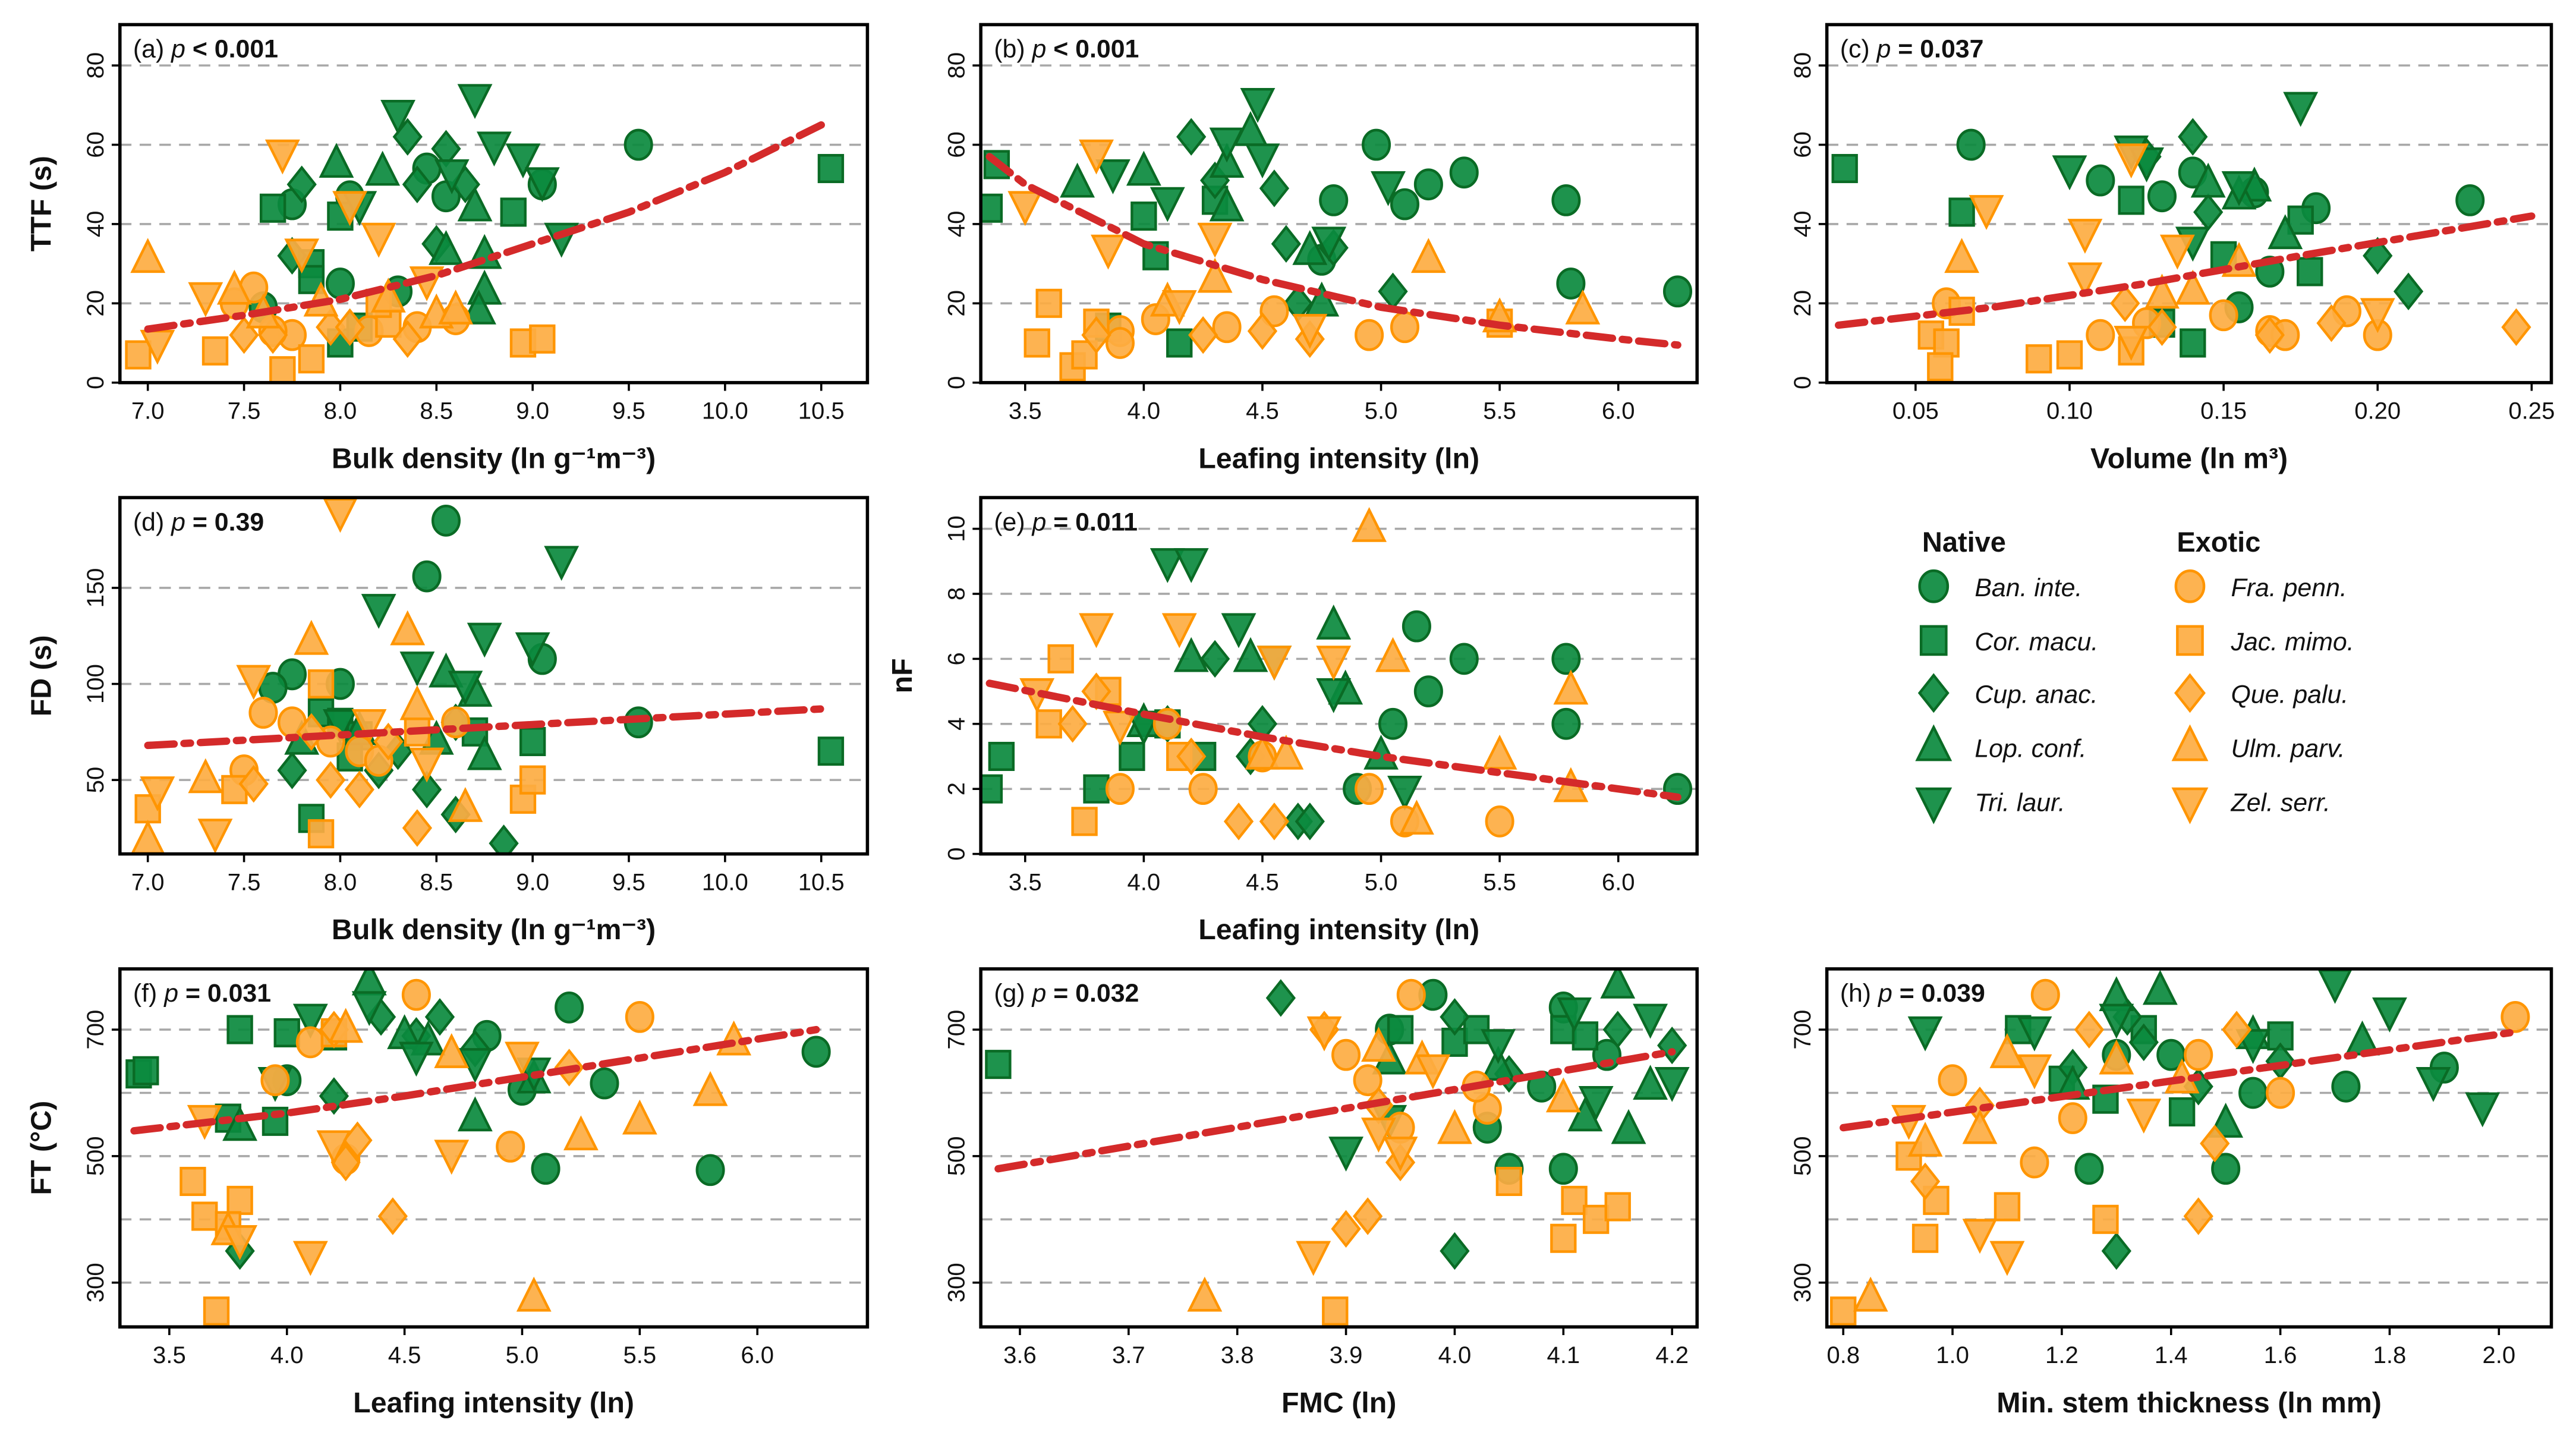  I want to click on y-tick-label: 20, so click(1803, 303).